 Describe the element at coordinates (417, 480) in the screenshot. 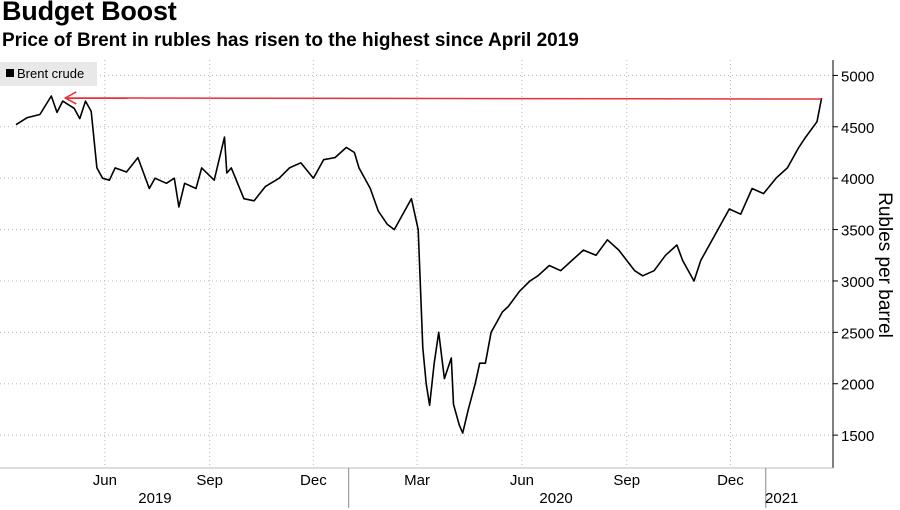

I see `x-tick-label: Mar` at that location.